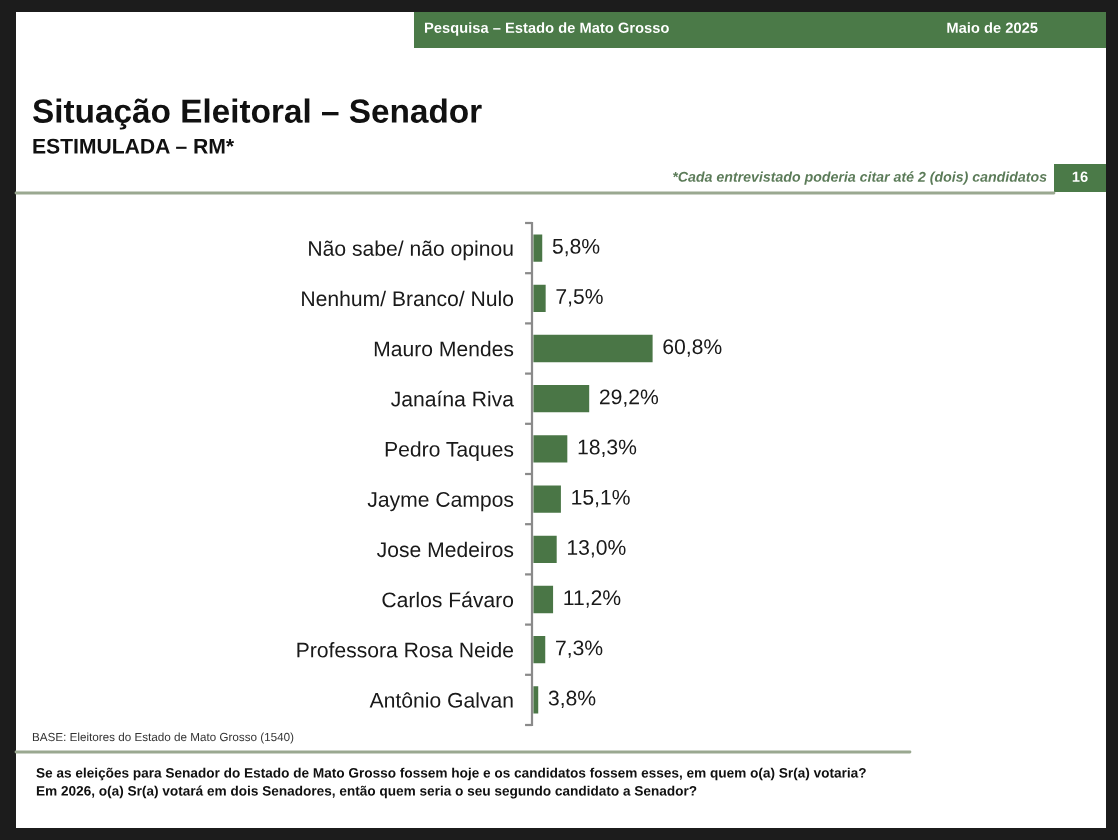 This screenshot has width=1118, height=840. What do you see at coordinates (449, 451) in the screenshot?
I see `y-tick-label: Pedro Taques` at bounding box center [449, 451].